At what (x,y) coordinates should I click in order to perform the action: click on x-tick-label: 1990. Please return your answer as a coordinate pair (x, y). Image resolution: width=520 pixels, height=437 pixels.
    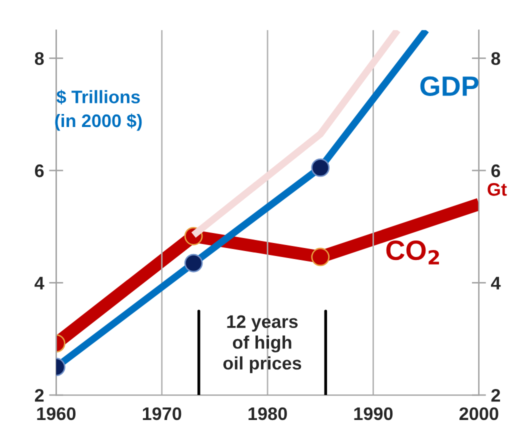
    Looking at the image, I should click on (373, 413).